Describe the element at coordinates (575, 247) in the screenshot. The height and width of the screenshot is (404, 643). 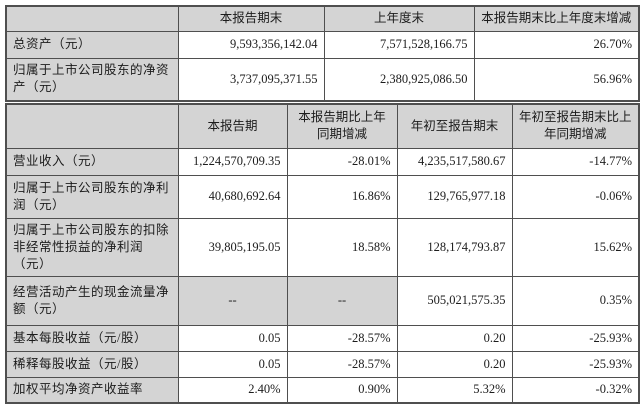
I see `value-cell: 15.62%` at that location.